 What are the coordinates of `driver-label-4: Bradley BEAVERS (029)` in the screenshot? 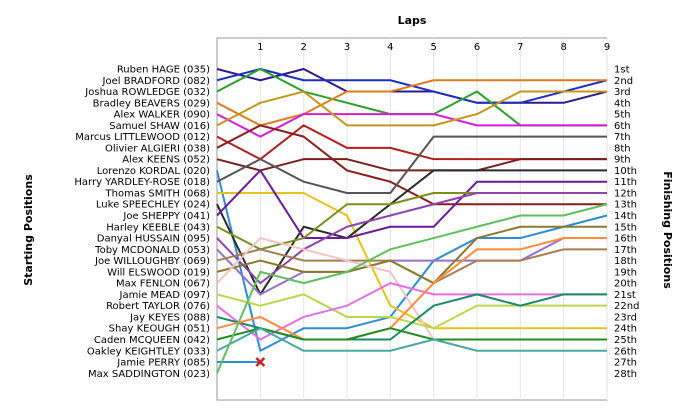 It's located at (151, 103).